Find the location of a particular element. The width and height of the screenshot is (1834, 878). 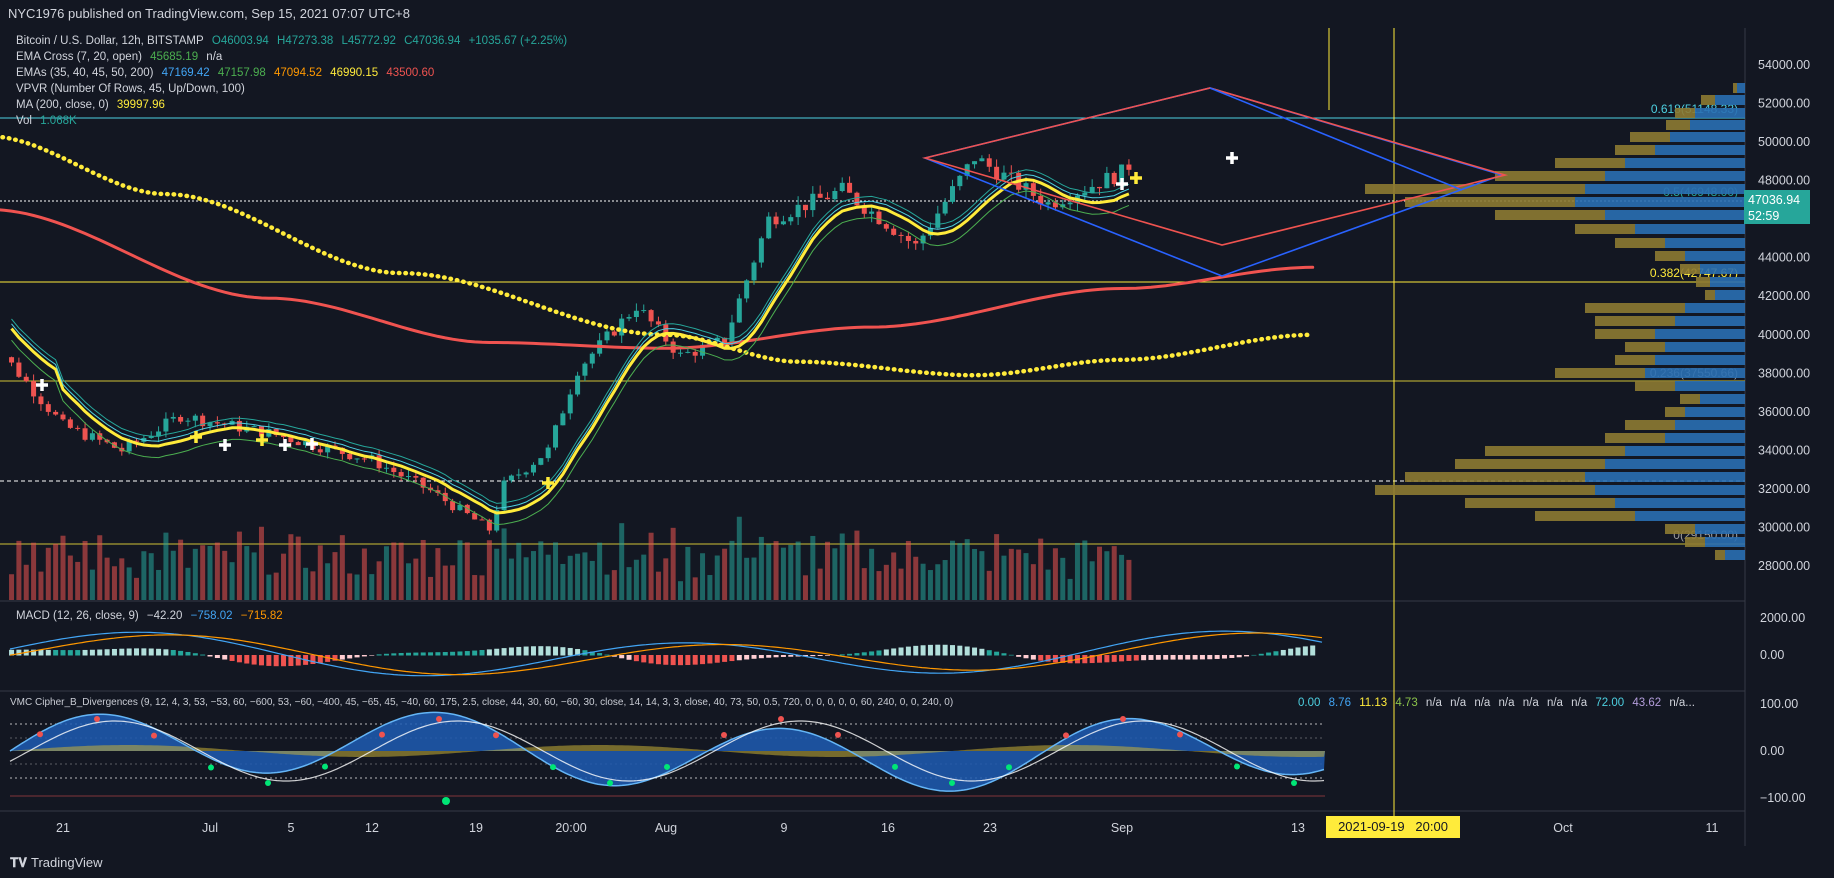

symbol-label: Bitcoin / U.S. Dollar, 12h, BITSTAMP is located at coordinates (110, 41).